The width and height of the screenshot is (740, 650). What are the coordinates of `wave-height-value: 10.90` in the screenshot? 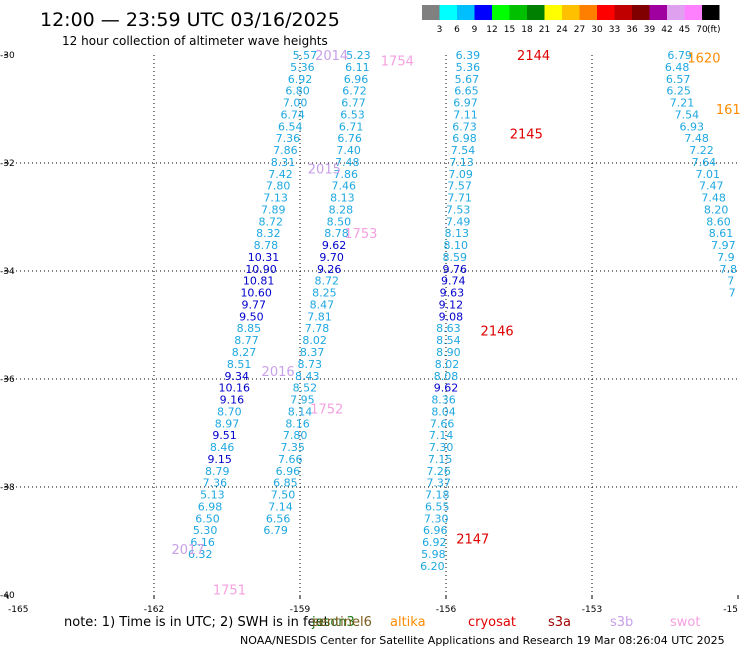 It's located at (261, 269).